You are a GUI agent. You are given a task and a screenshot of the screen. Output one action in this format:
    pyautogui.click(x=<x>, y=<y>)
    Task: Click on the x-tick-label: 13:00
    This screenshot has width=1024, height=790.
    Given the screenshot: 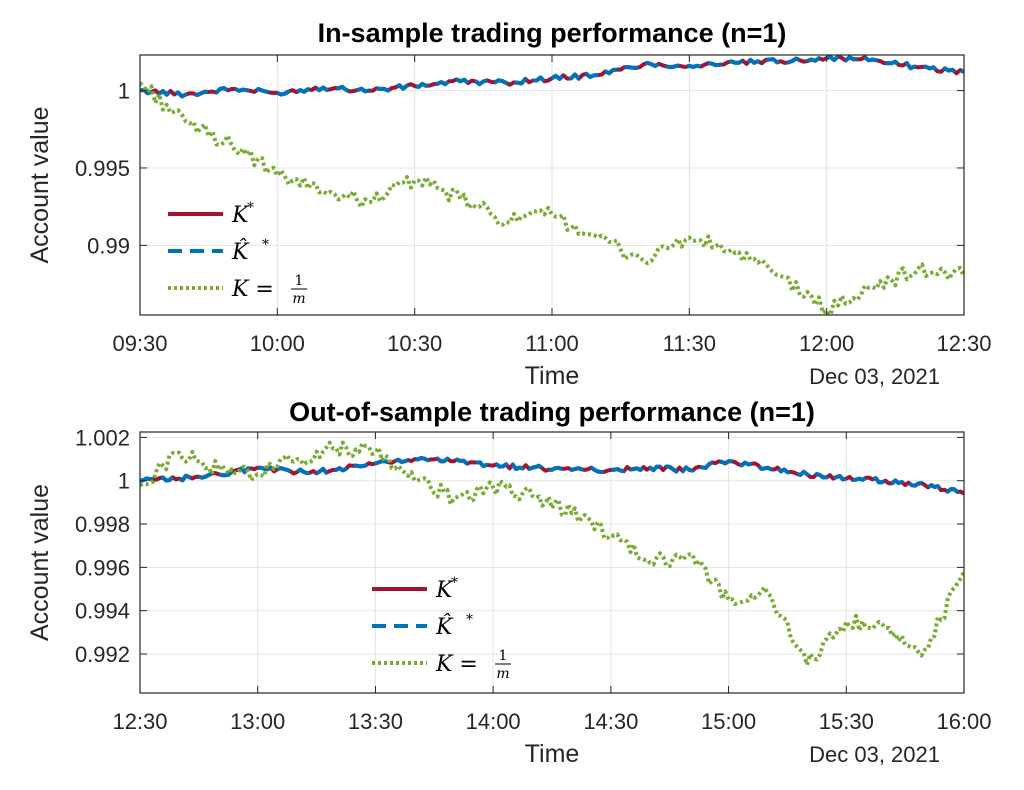 What is the action you would take?
    pyautogui.click(x=257, y=721)
    